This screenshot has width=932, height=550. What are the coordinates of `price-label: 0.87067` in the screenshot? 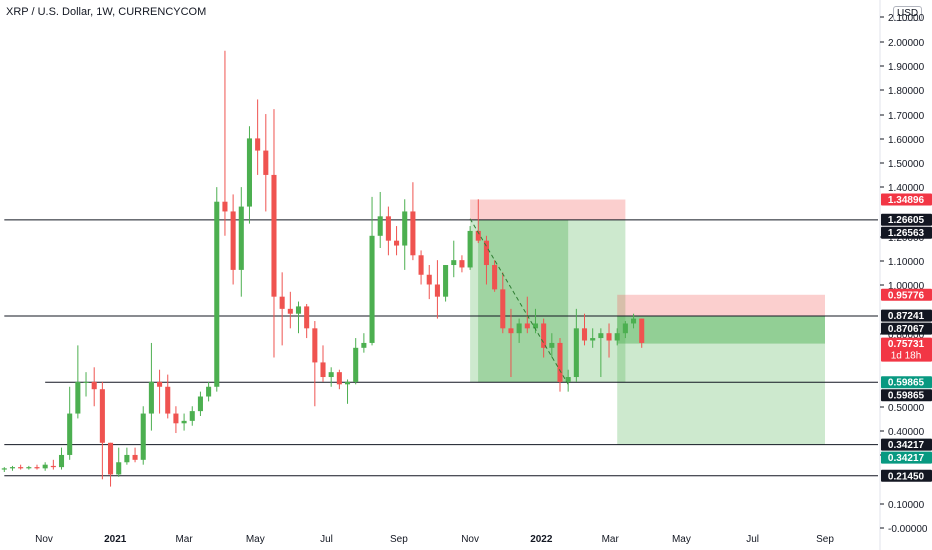 It's located at (906, 329).